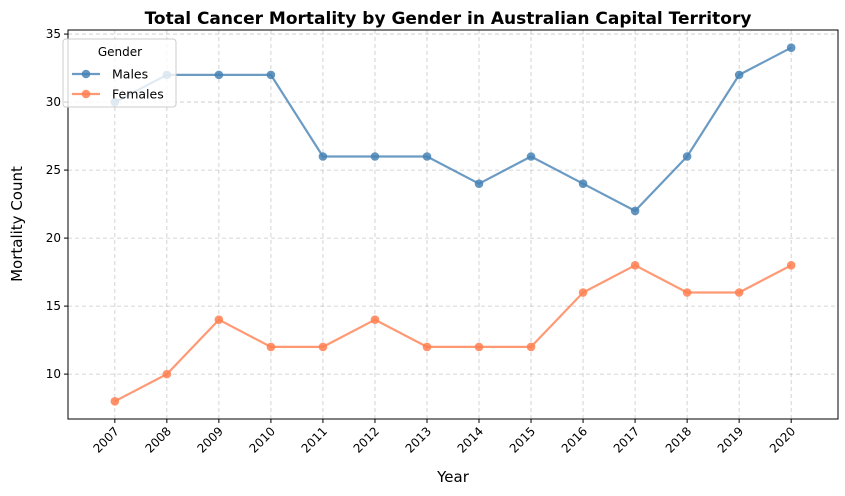 The height and width of the screenshot is (496, 845). Describe the element at coordinates (53, 374) in the screenshot. I see `y-tick-label: 10` at that location.